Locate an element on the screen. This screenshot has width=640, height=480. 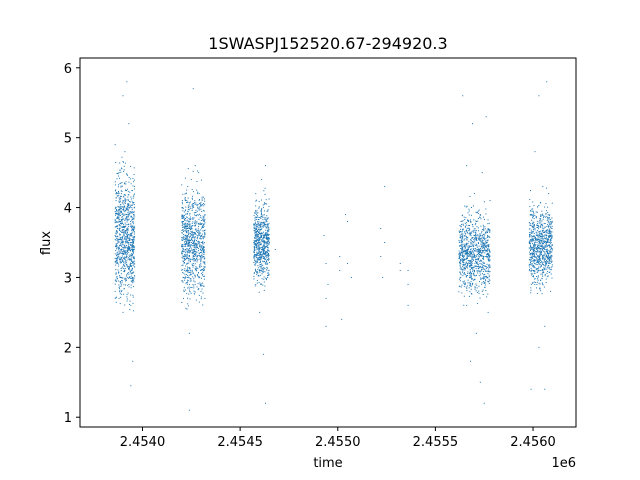
x-axis-title: time is located at coordinates (327, 463).